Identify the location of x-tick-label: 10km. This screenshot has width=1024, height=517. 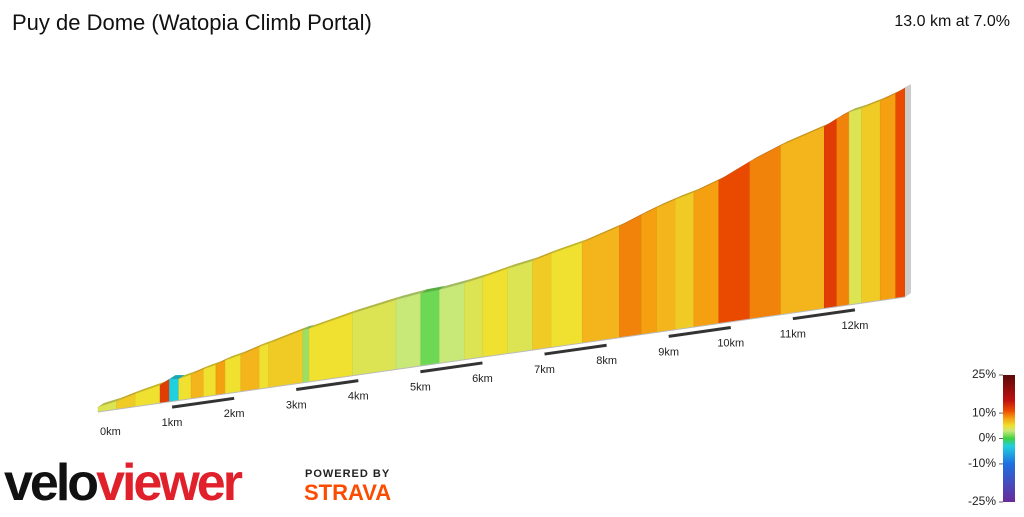
(730, 343).